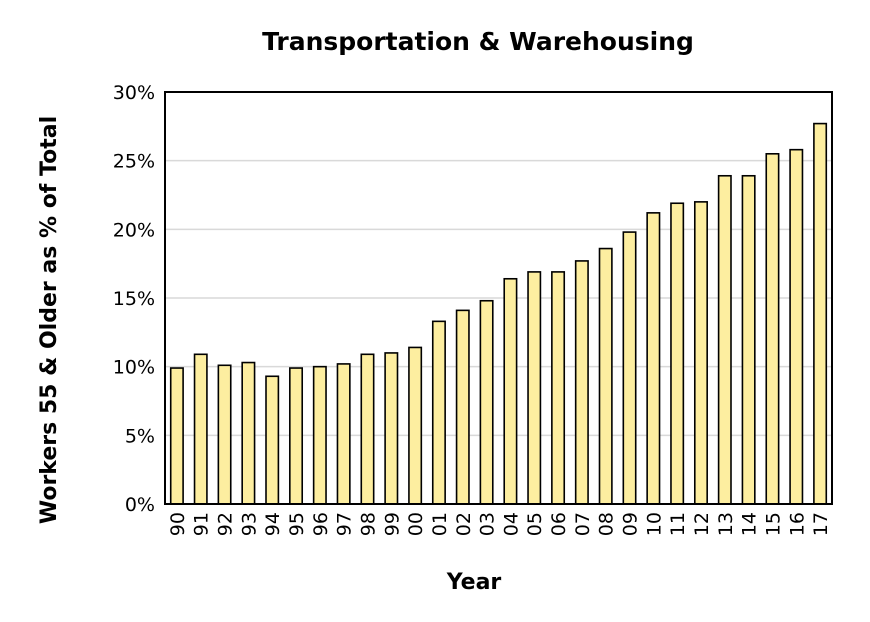  I want to click on x-tick-label: 14, so click(750, 524).